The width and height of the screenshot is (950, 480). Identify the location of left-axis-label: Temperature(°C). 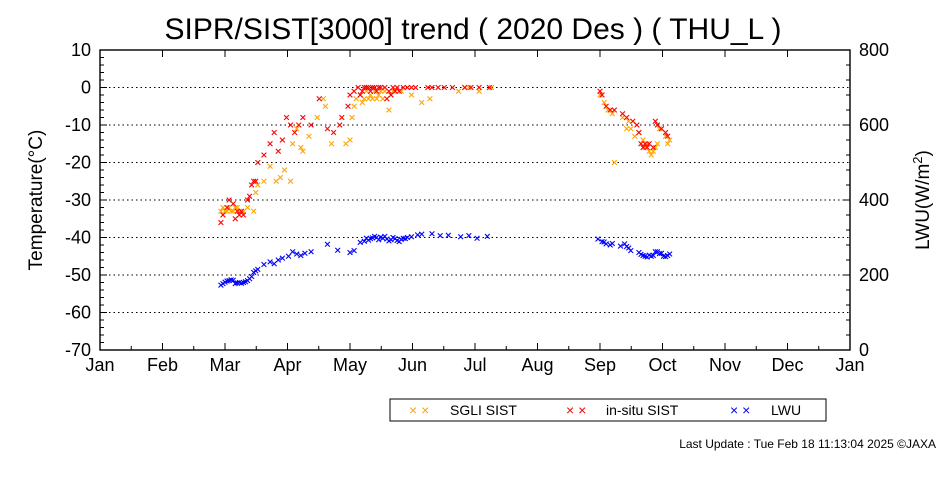
(36, 200).